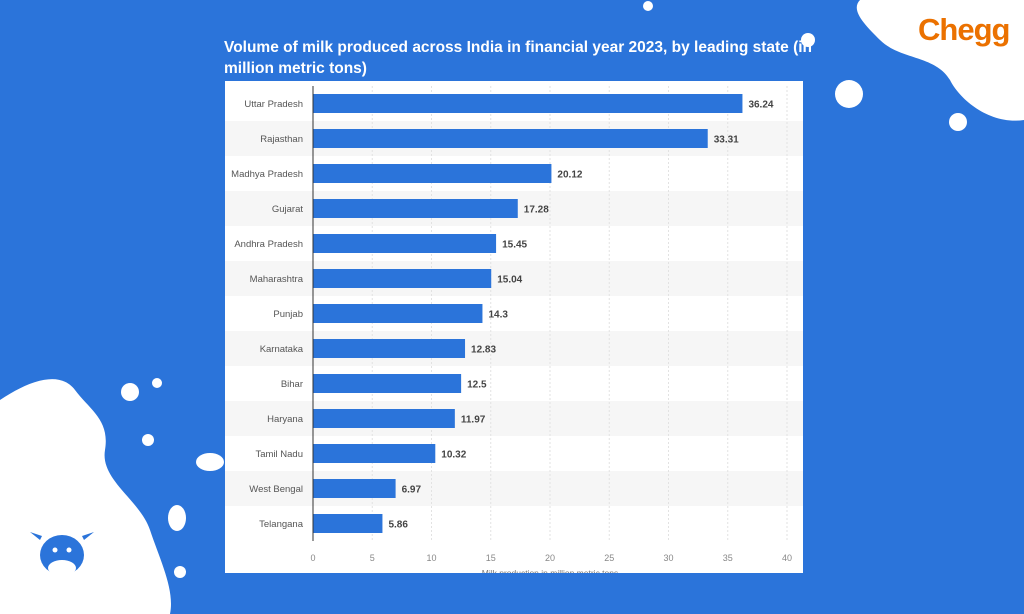  What do you see at coordinates (483, 350) in the screenshot?
I see `data-label: 12.83` at bounding box center [483, 350].